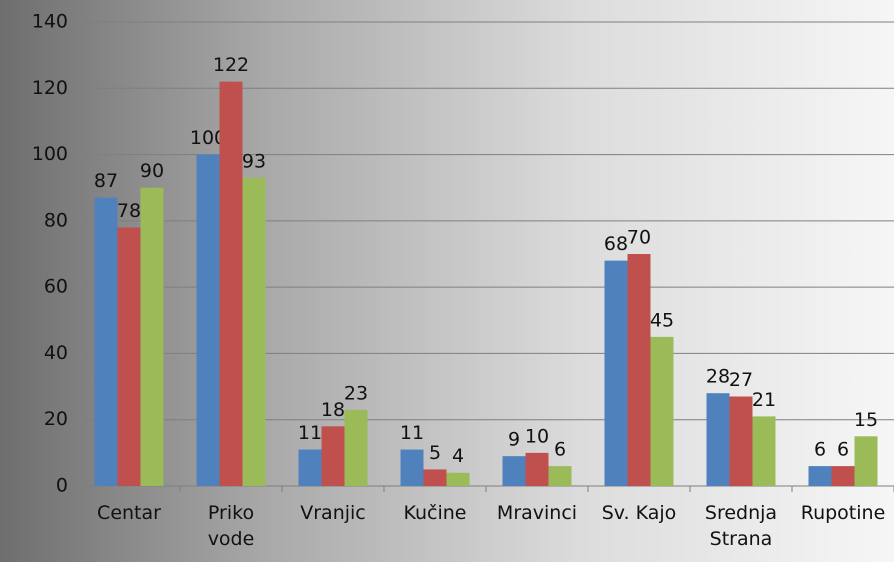 This screenshot has width=894, height=562. Describe the element at coordinates (56, 220) in the screenshot. I see `y-tick-label: 80` at that location.